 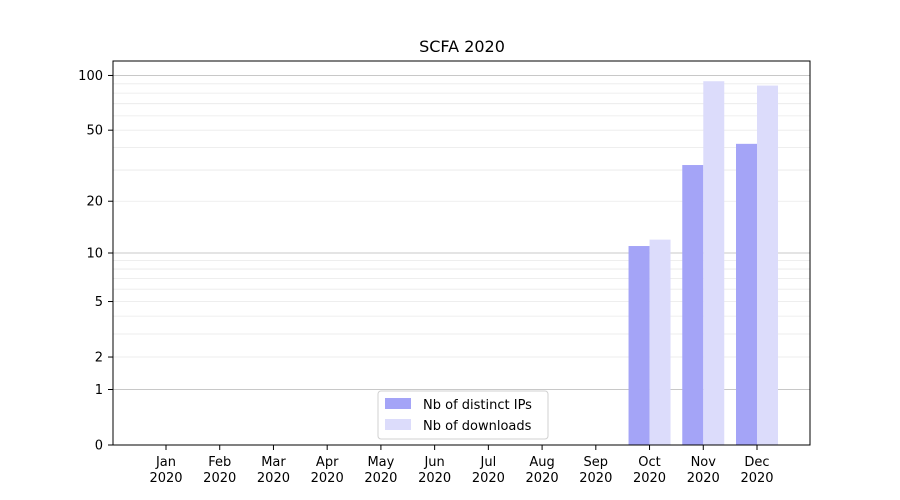 I want to click on y-tick-label: 1, so click(x=99, y=390).